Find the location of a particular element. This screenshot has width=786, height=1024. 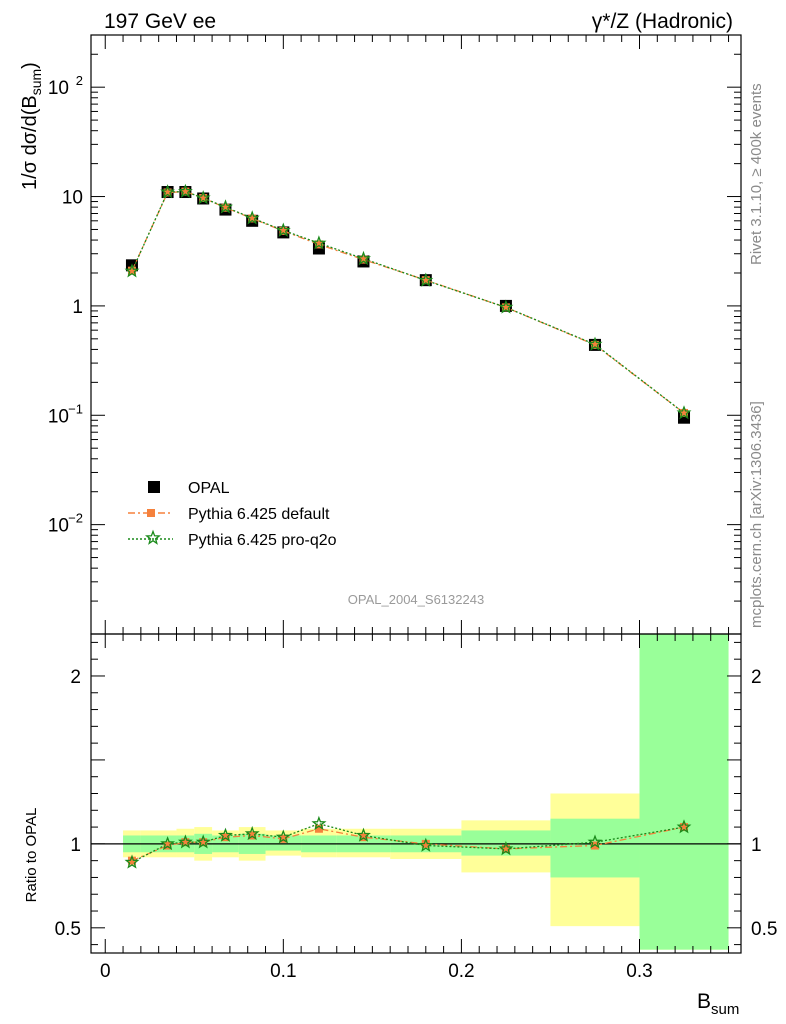

y-tick-label-main-exp: 2 is located at coordinates (79, 80).